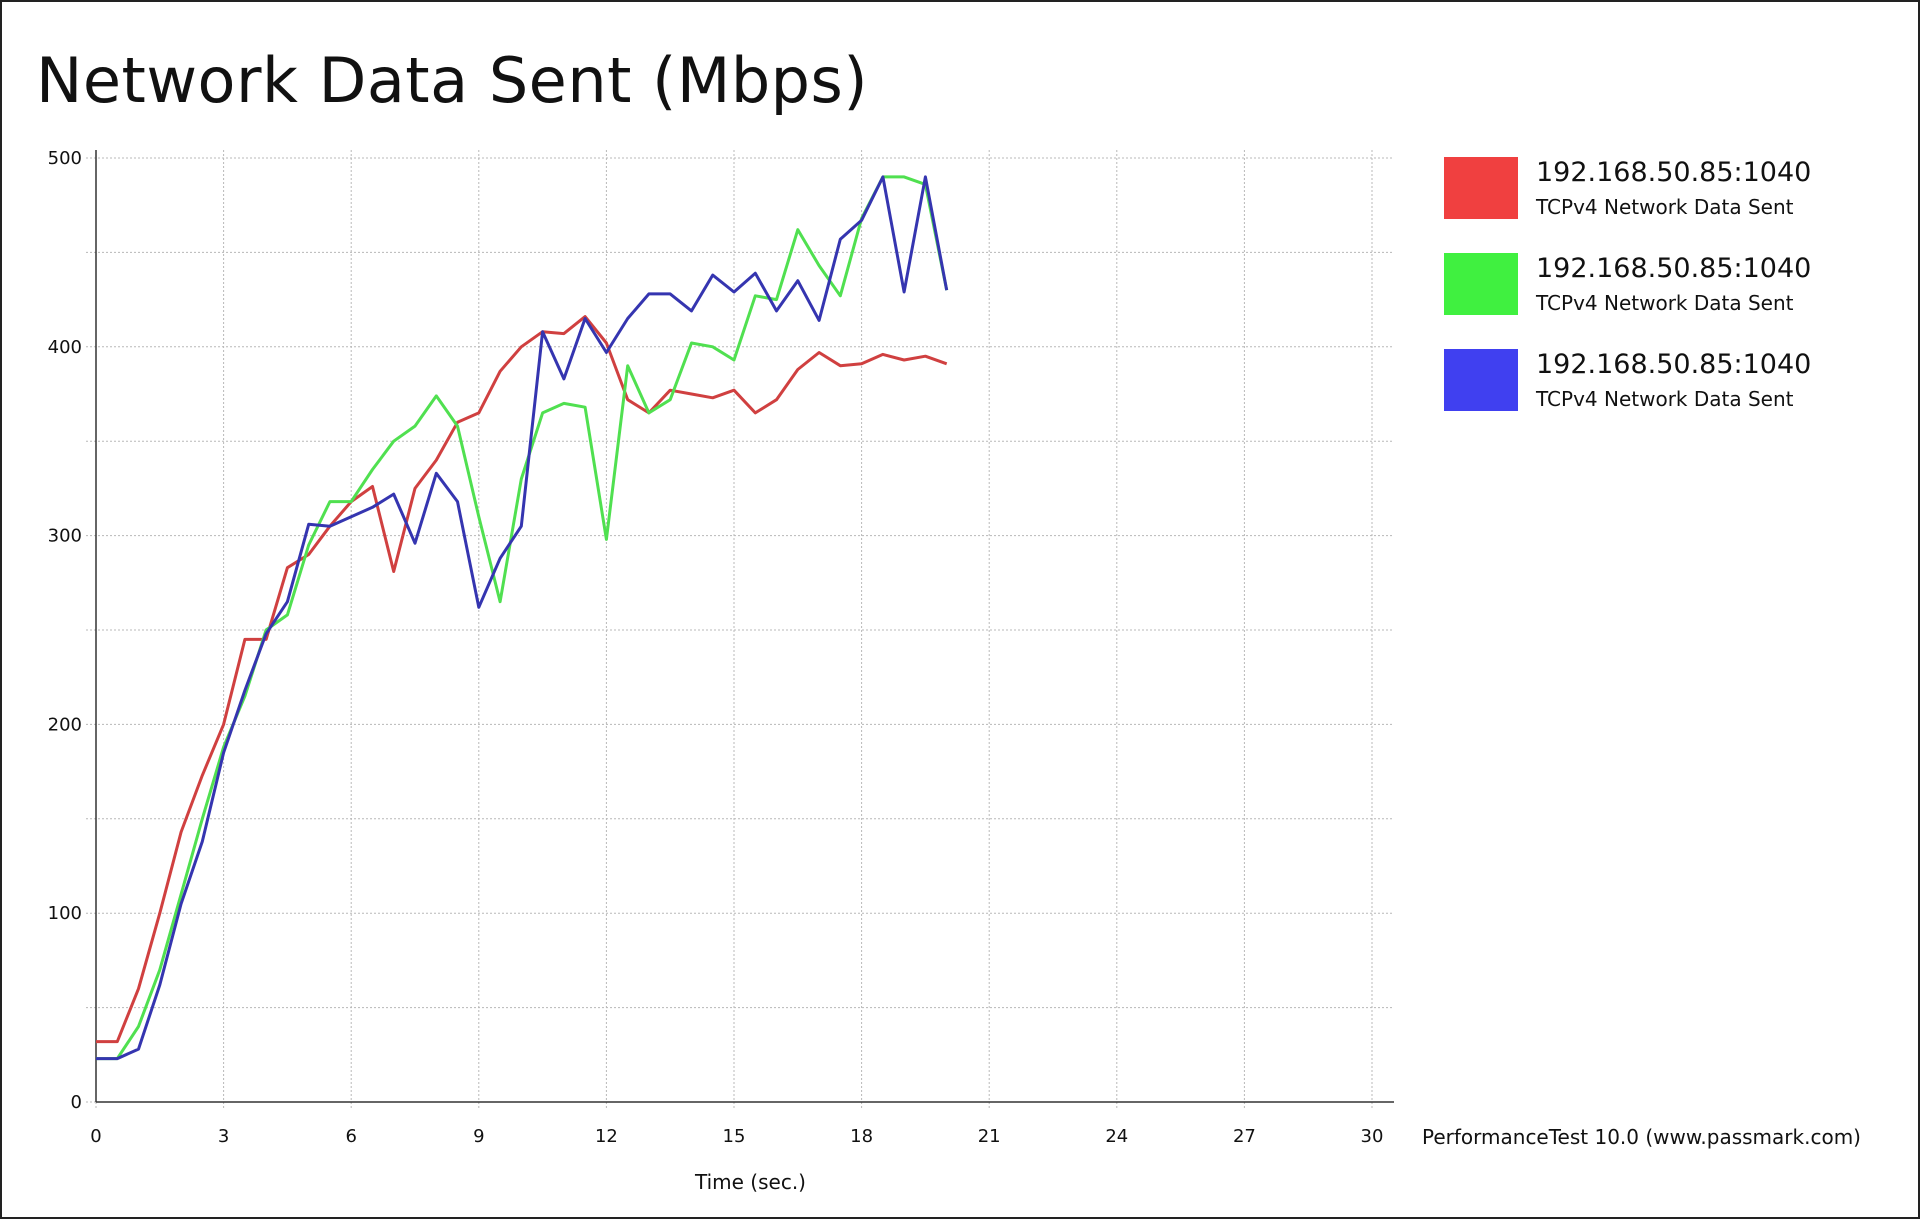 The width and height of the screenshot is (1920, 1219). I want to click on legend-description-1: TCPv4 Network Data Sent, so click(1665, 207).